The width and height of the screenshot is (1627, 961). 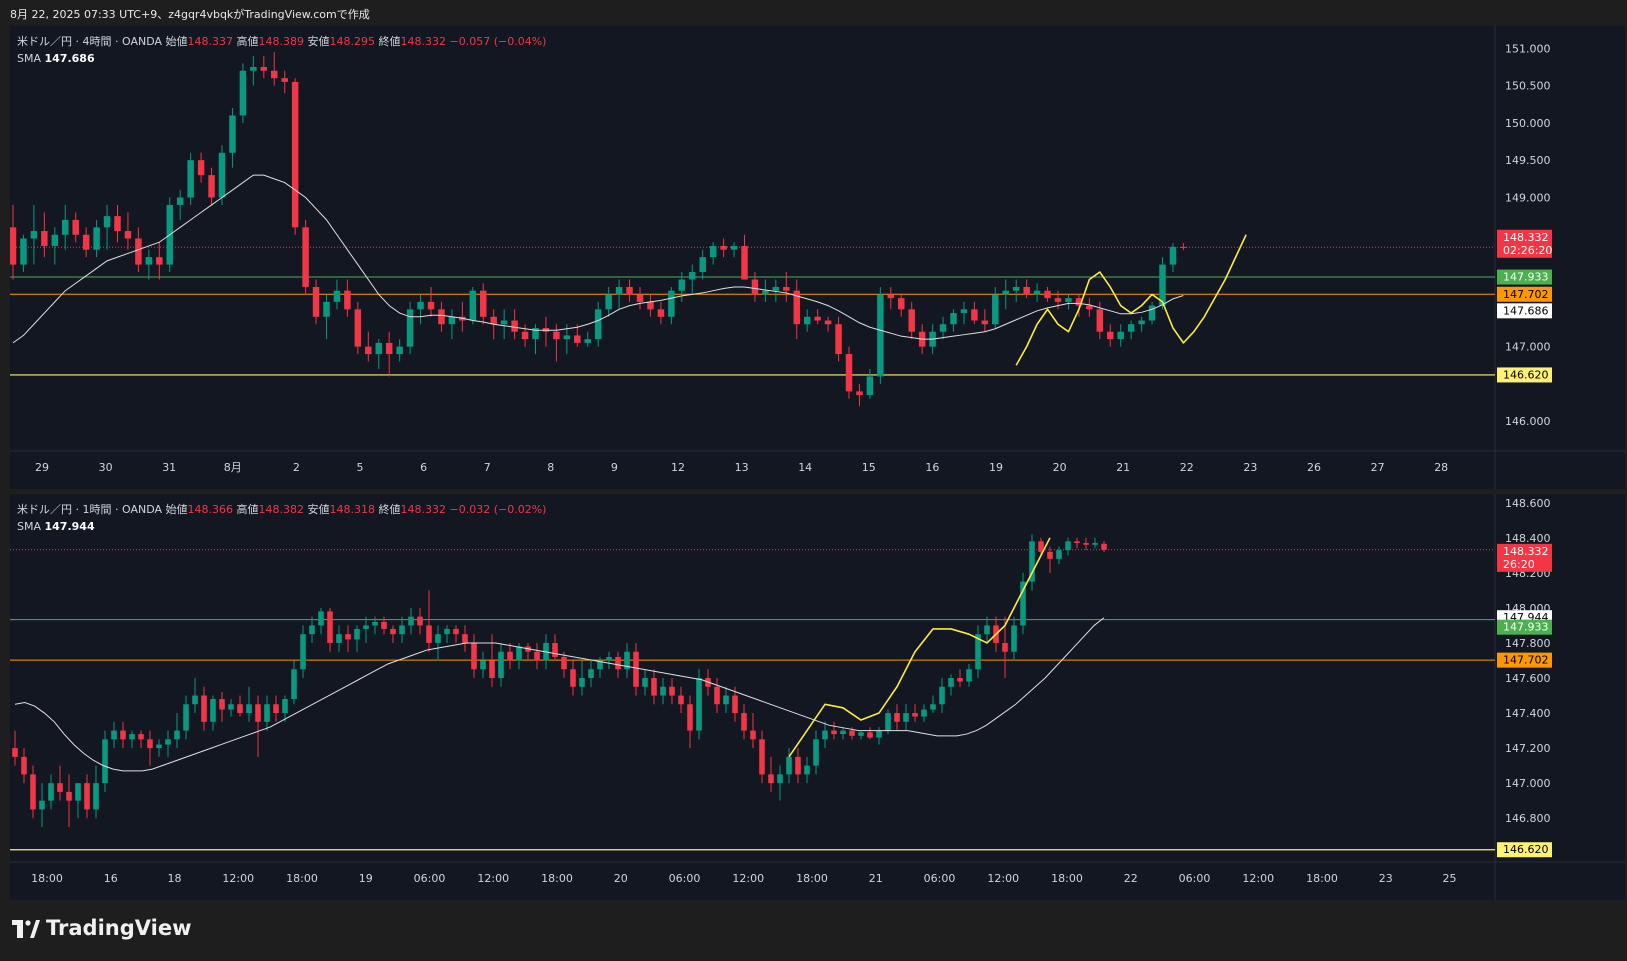 What do you see at coordinates (281, 526) in the screenshot?
I see `bottom-legend-sma: SMA 147.944` at bounding box center [281, 526].